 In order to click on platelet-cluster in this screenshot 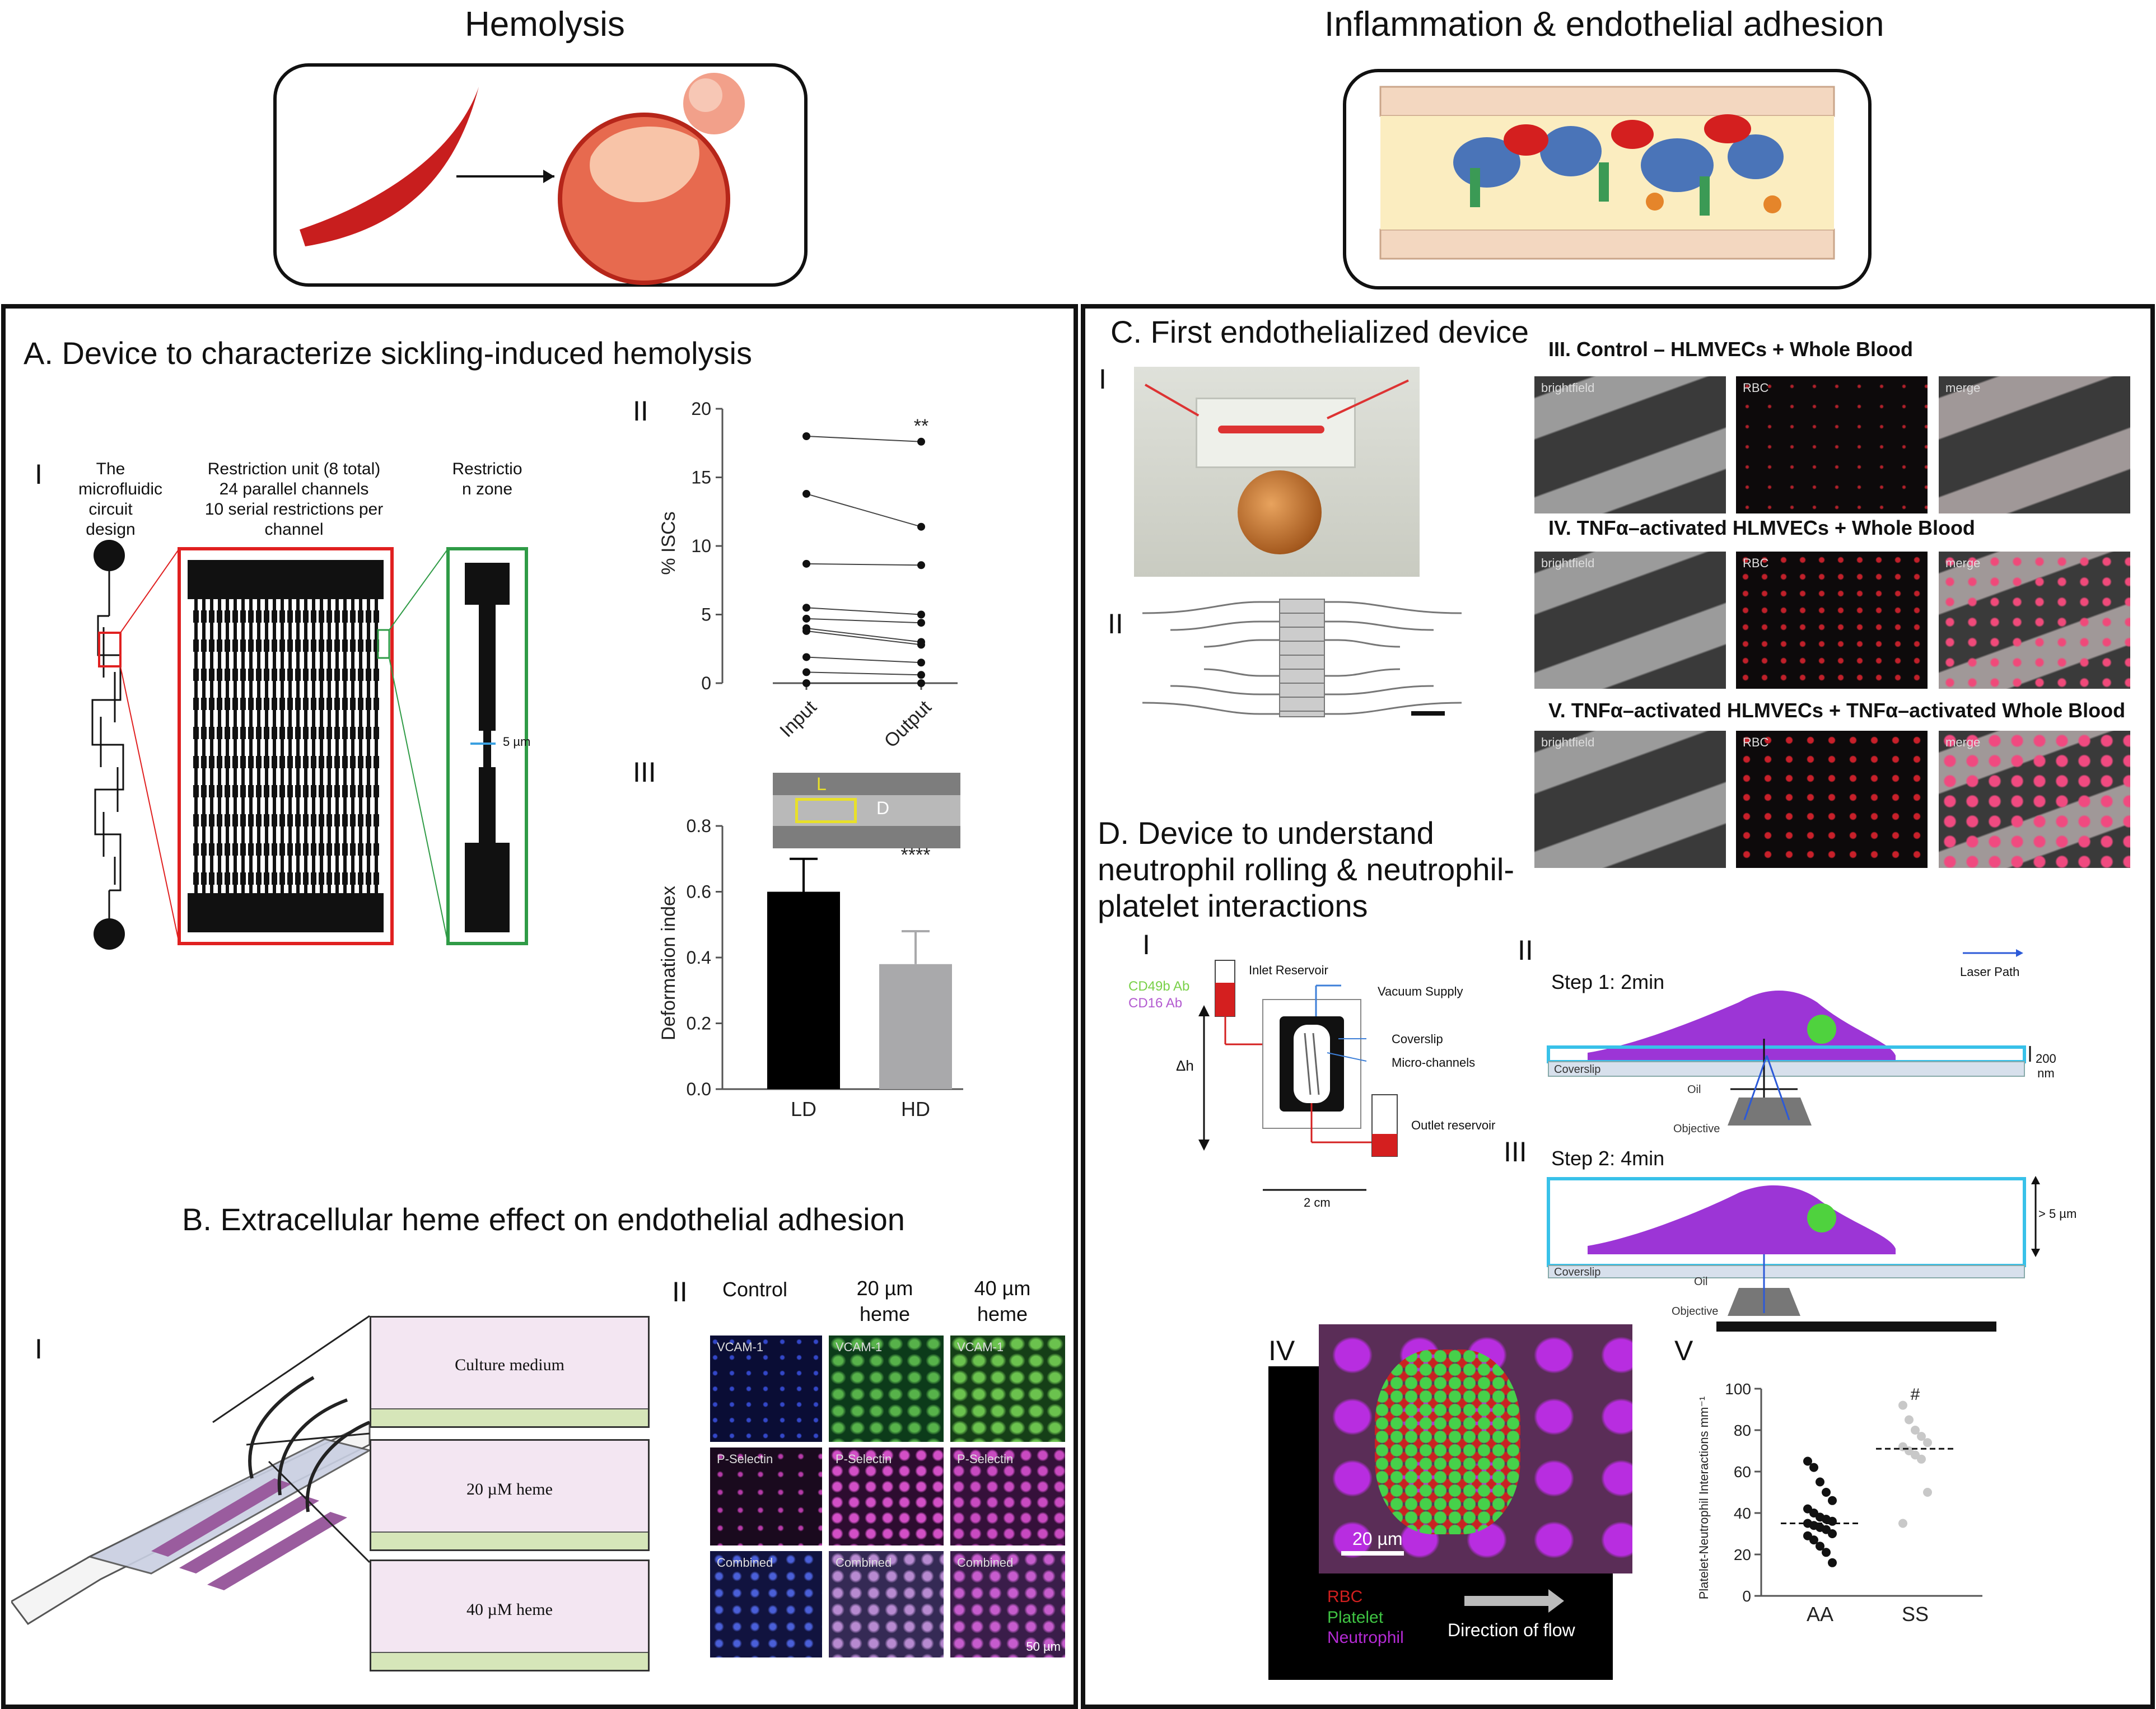, I will do `click(1448, 1442)`.